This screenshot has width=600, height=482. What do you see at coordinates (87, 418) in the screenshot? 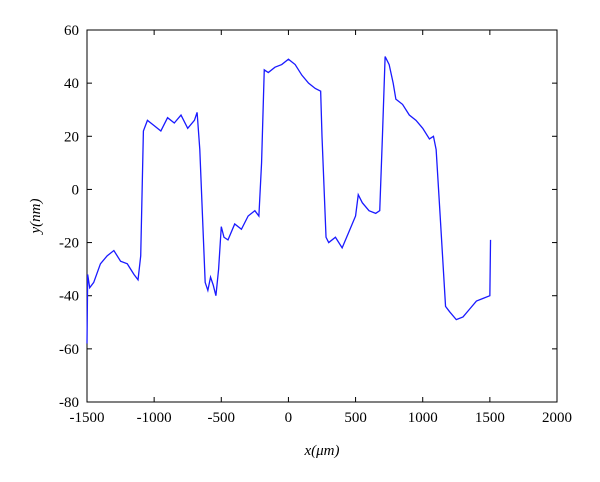
I see `x-tick-label: -1500` at bounding box center [87, 418].